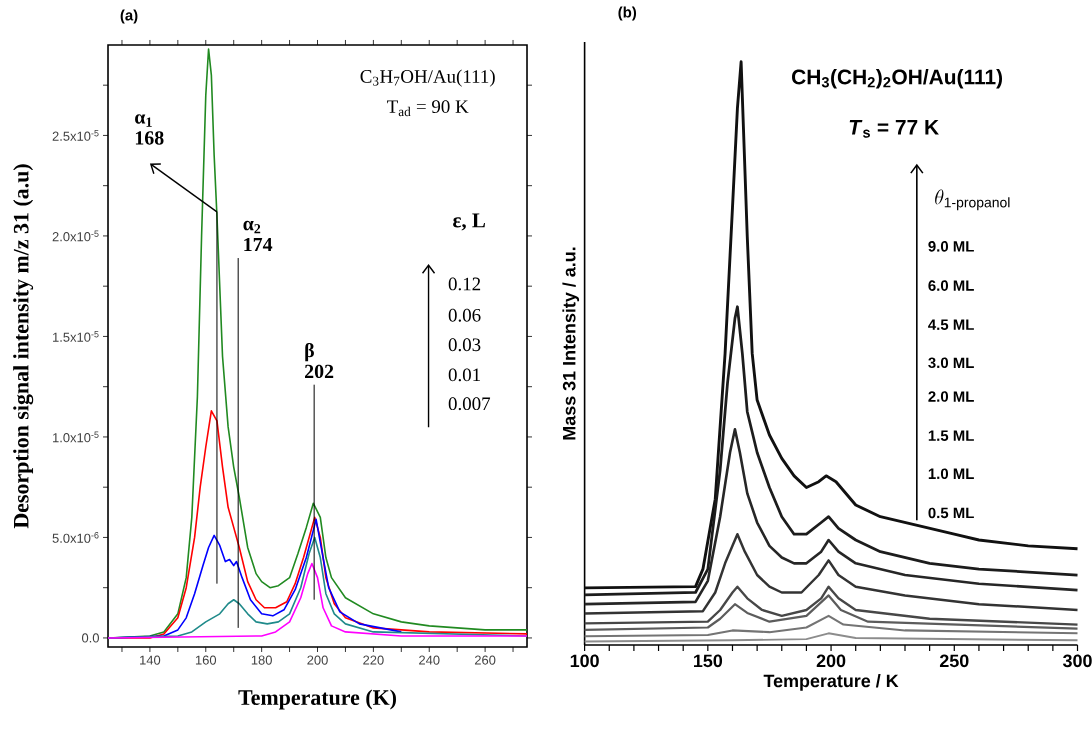 The height and width of the screenshot is (742, 1092). I want to click on line-series, so click(317, 600).